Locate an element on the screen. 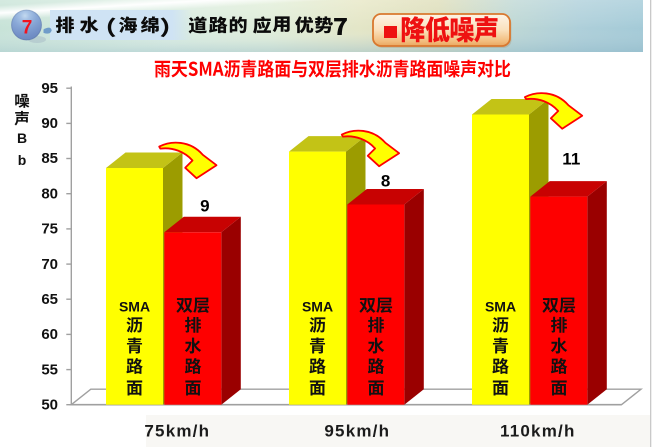 Image resolution: width=656 pixels, height=447 pixels. svg-text: 80 is located at coordinates (49, 193).